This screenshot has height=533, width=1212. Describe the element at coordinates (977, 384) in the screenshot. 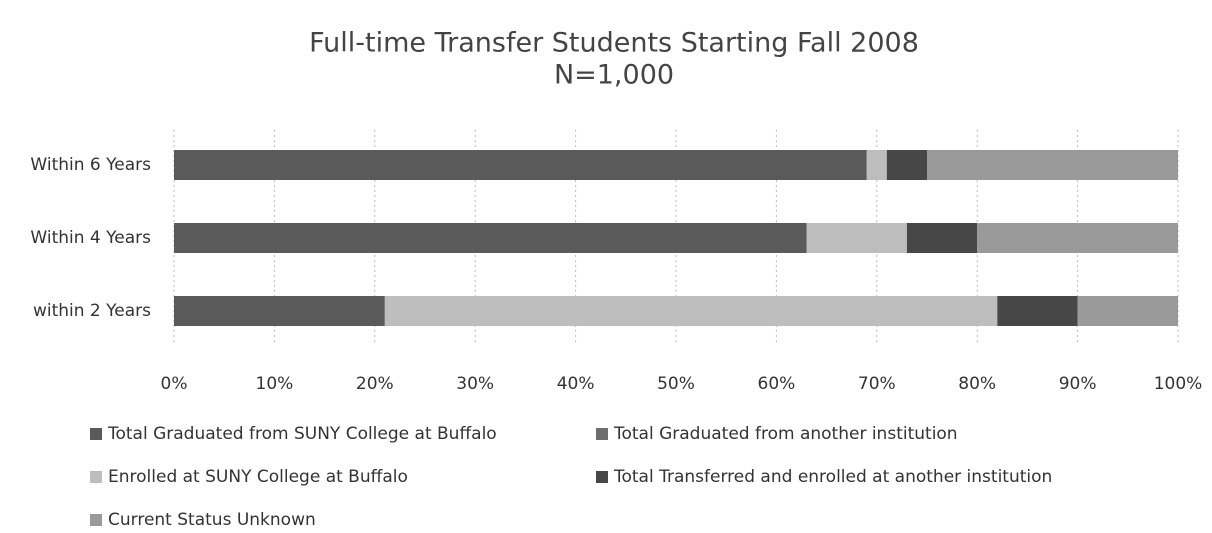

I see `x-tick-label: 80%` at that location.